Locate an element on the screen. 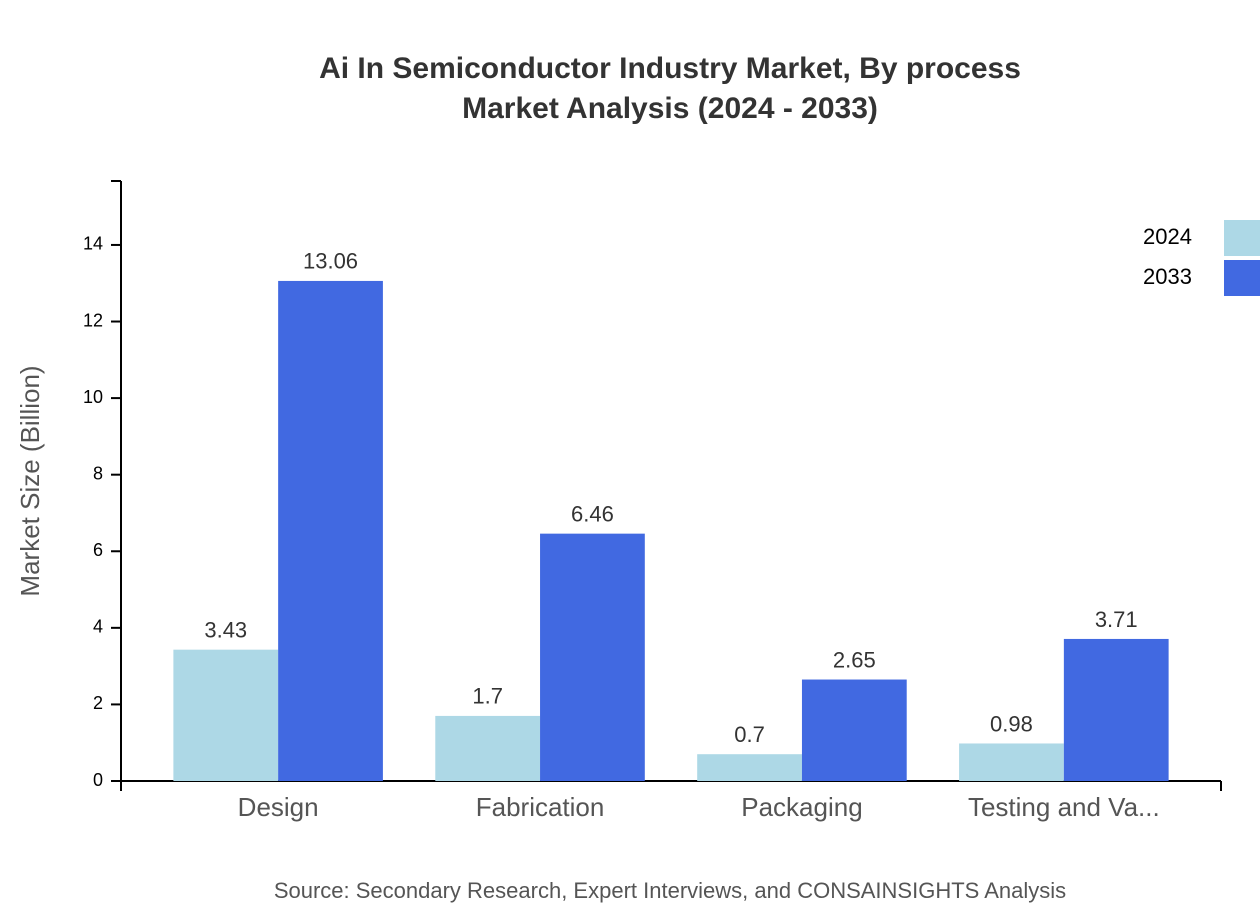 The height and width of the screenshot is (920, 1260). data-label: 0.98 is located at coordinates (1011, 723).